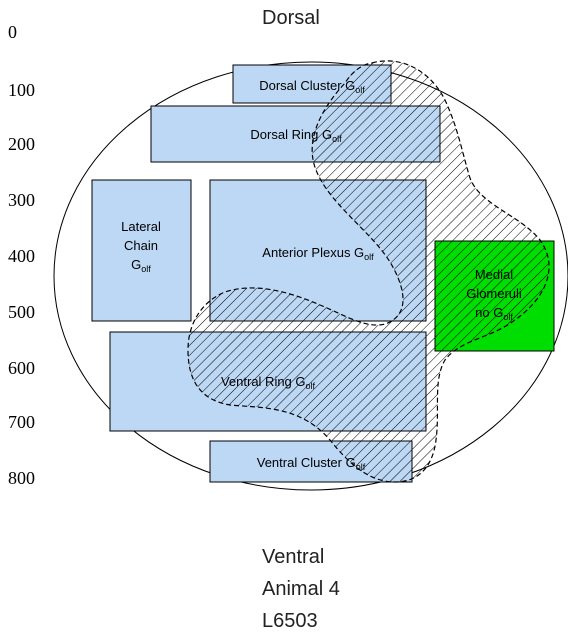 Image resolution: width=568 pixels, height=635 pixels. Describe the element at coordinates (21, 368) in the screenshot. I see `y-tick-600: 600` at that location.